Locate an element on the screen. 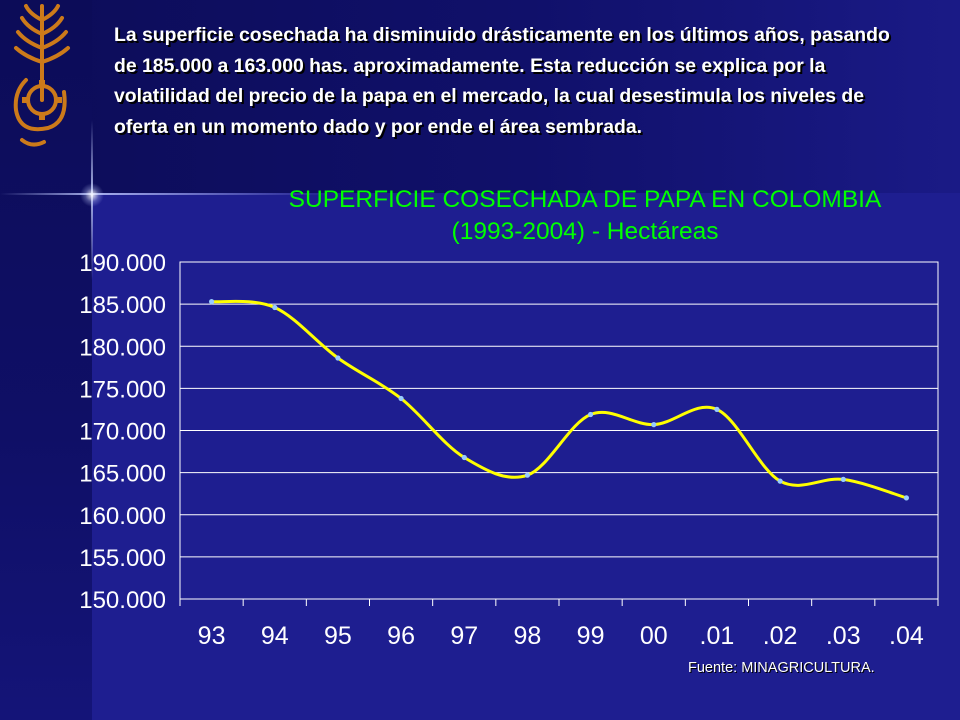  x-tick-label: .04 is located at coordinates (906, 636).